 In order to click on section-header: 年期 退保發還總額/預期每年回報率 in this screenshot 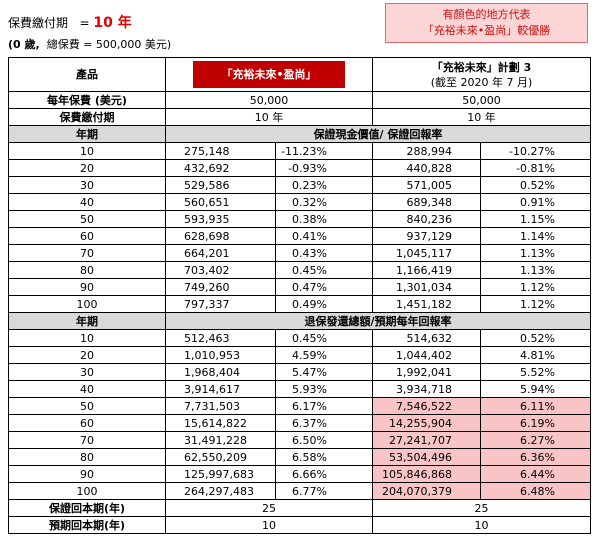, I will do `click(299, 321)`.